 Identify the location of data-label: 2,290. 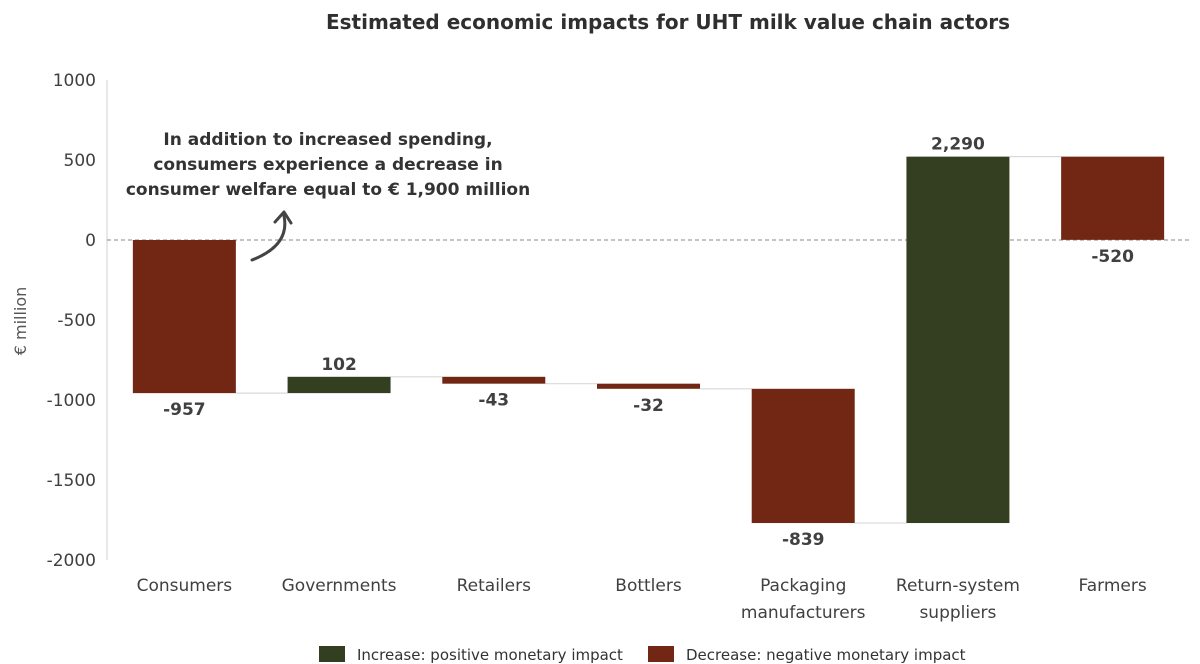
(958, 145).